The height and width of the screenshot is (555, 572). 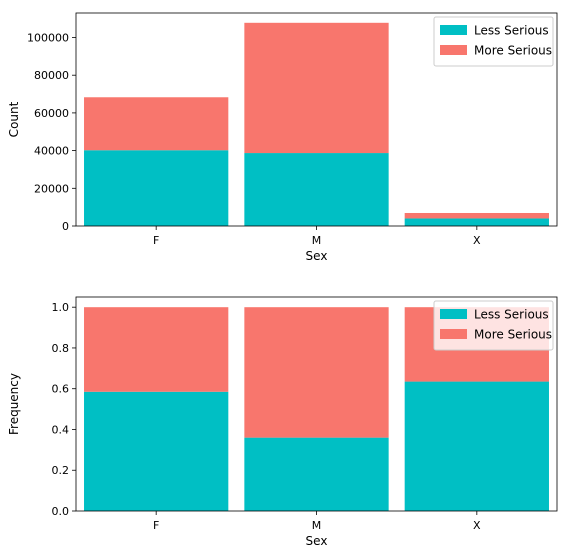 I want to click on y-axis-label: Count, so click(x=14, y=119).